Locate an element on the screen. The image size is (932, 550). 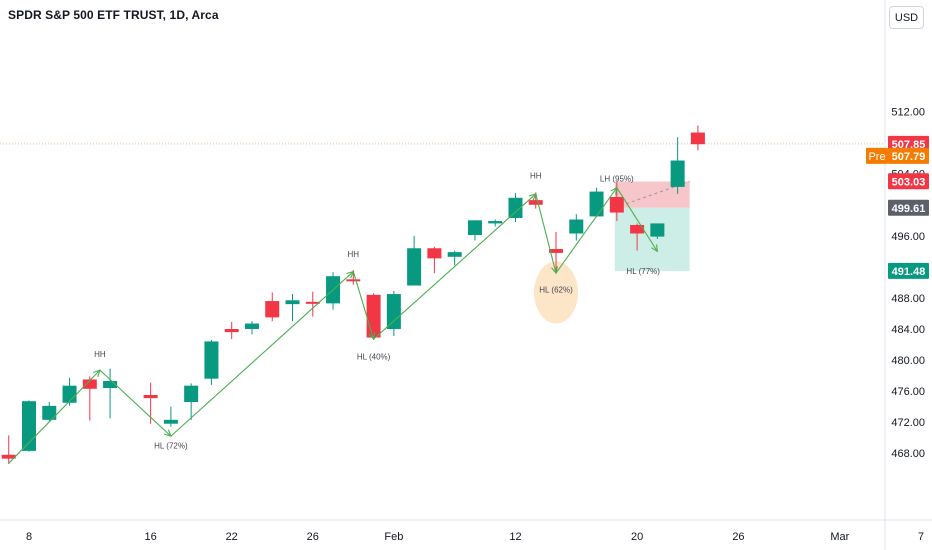
price-tag-value: 503.03 is located at coordinates (909, 182).